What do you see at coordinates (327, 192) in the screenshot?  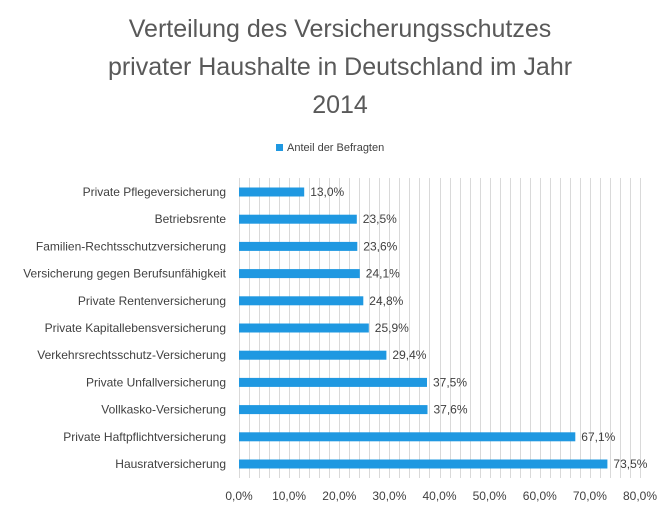 I see `data-label: 13,0%` at bounding box center [327, 192].